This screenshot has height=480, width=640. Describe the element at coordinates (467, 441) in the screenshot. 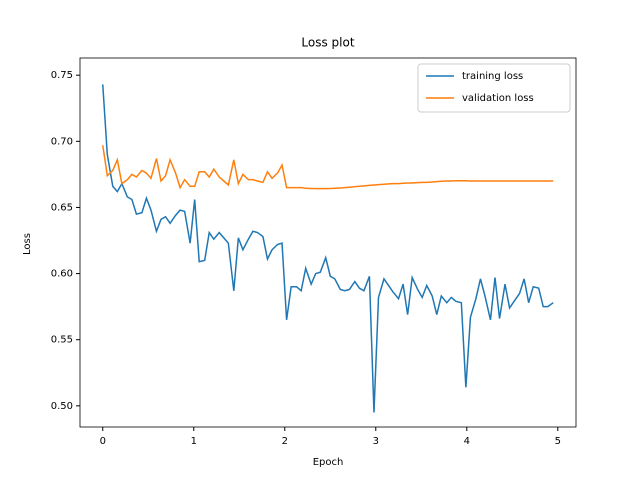

I see `x-tick-label: 4` at that location.